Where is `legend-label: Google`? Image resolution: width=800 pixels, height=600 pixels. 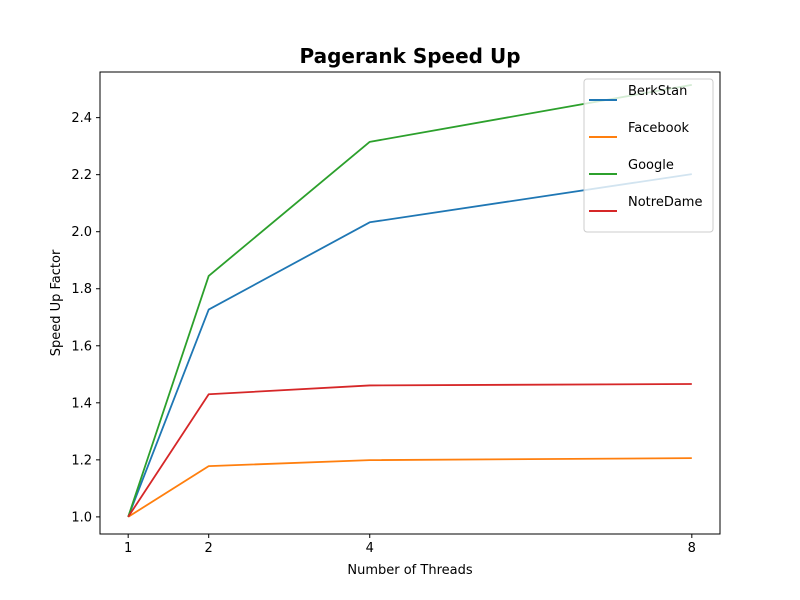
legend-label: Google is located at coordinates (651, 165).